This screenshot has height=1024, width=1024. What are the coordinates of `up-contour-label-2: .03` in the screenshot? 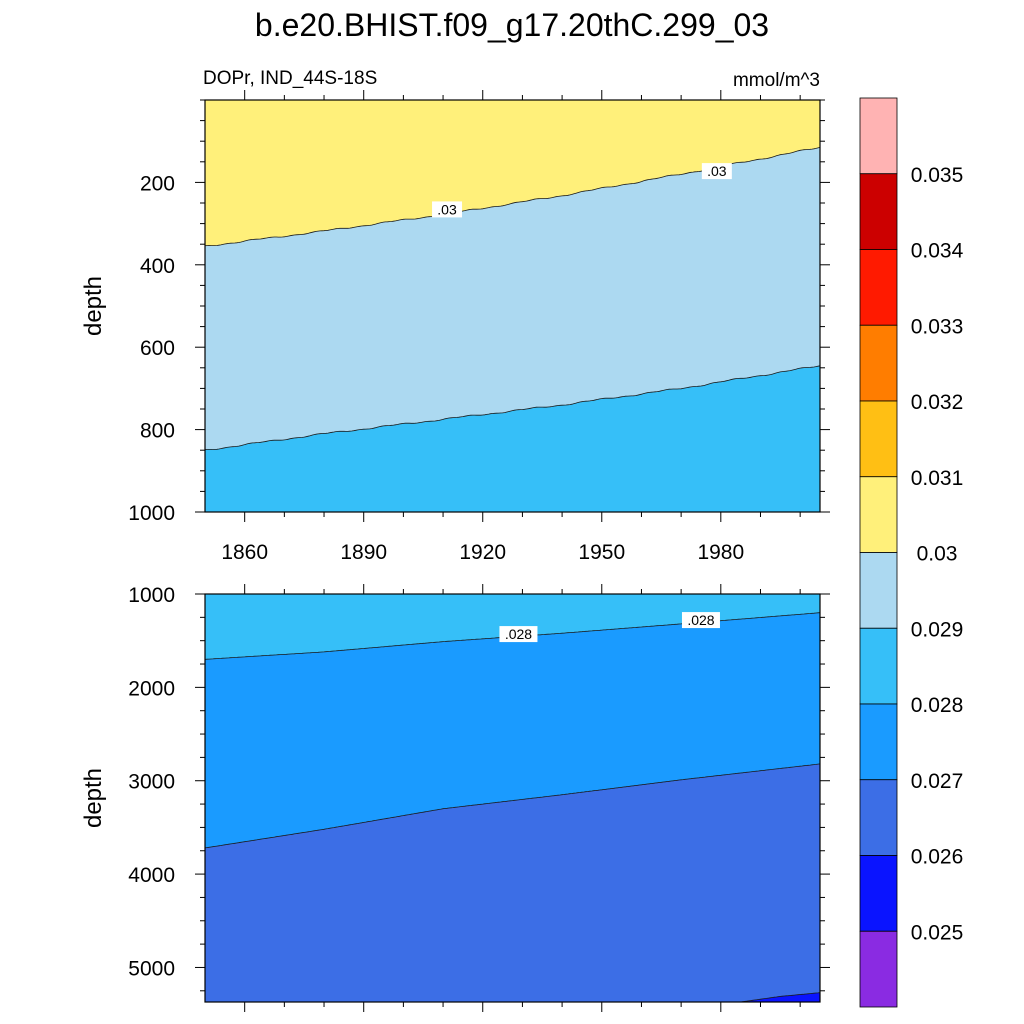 It's located at (716, 171).